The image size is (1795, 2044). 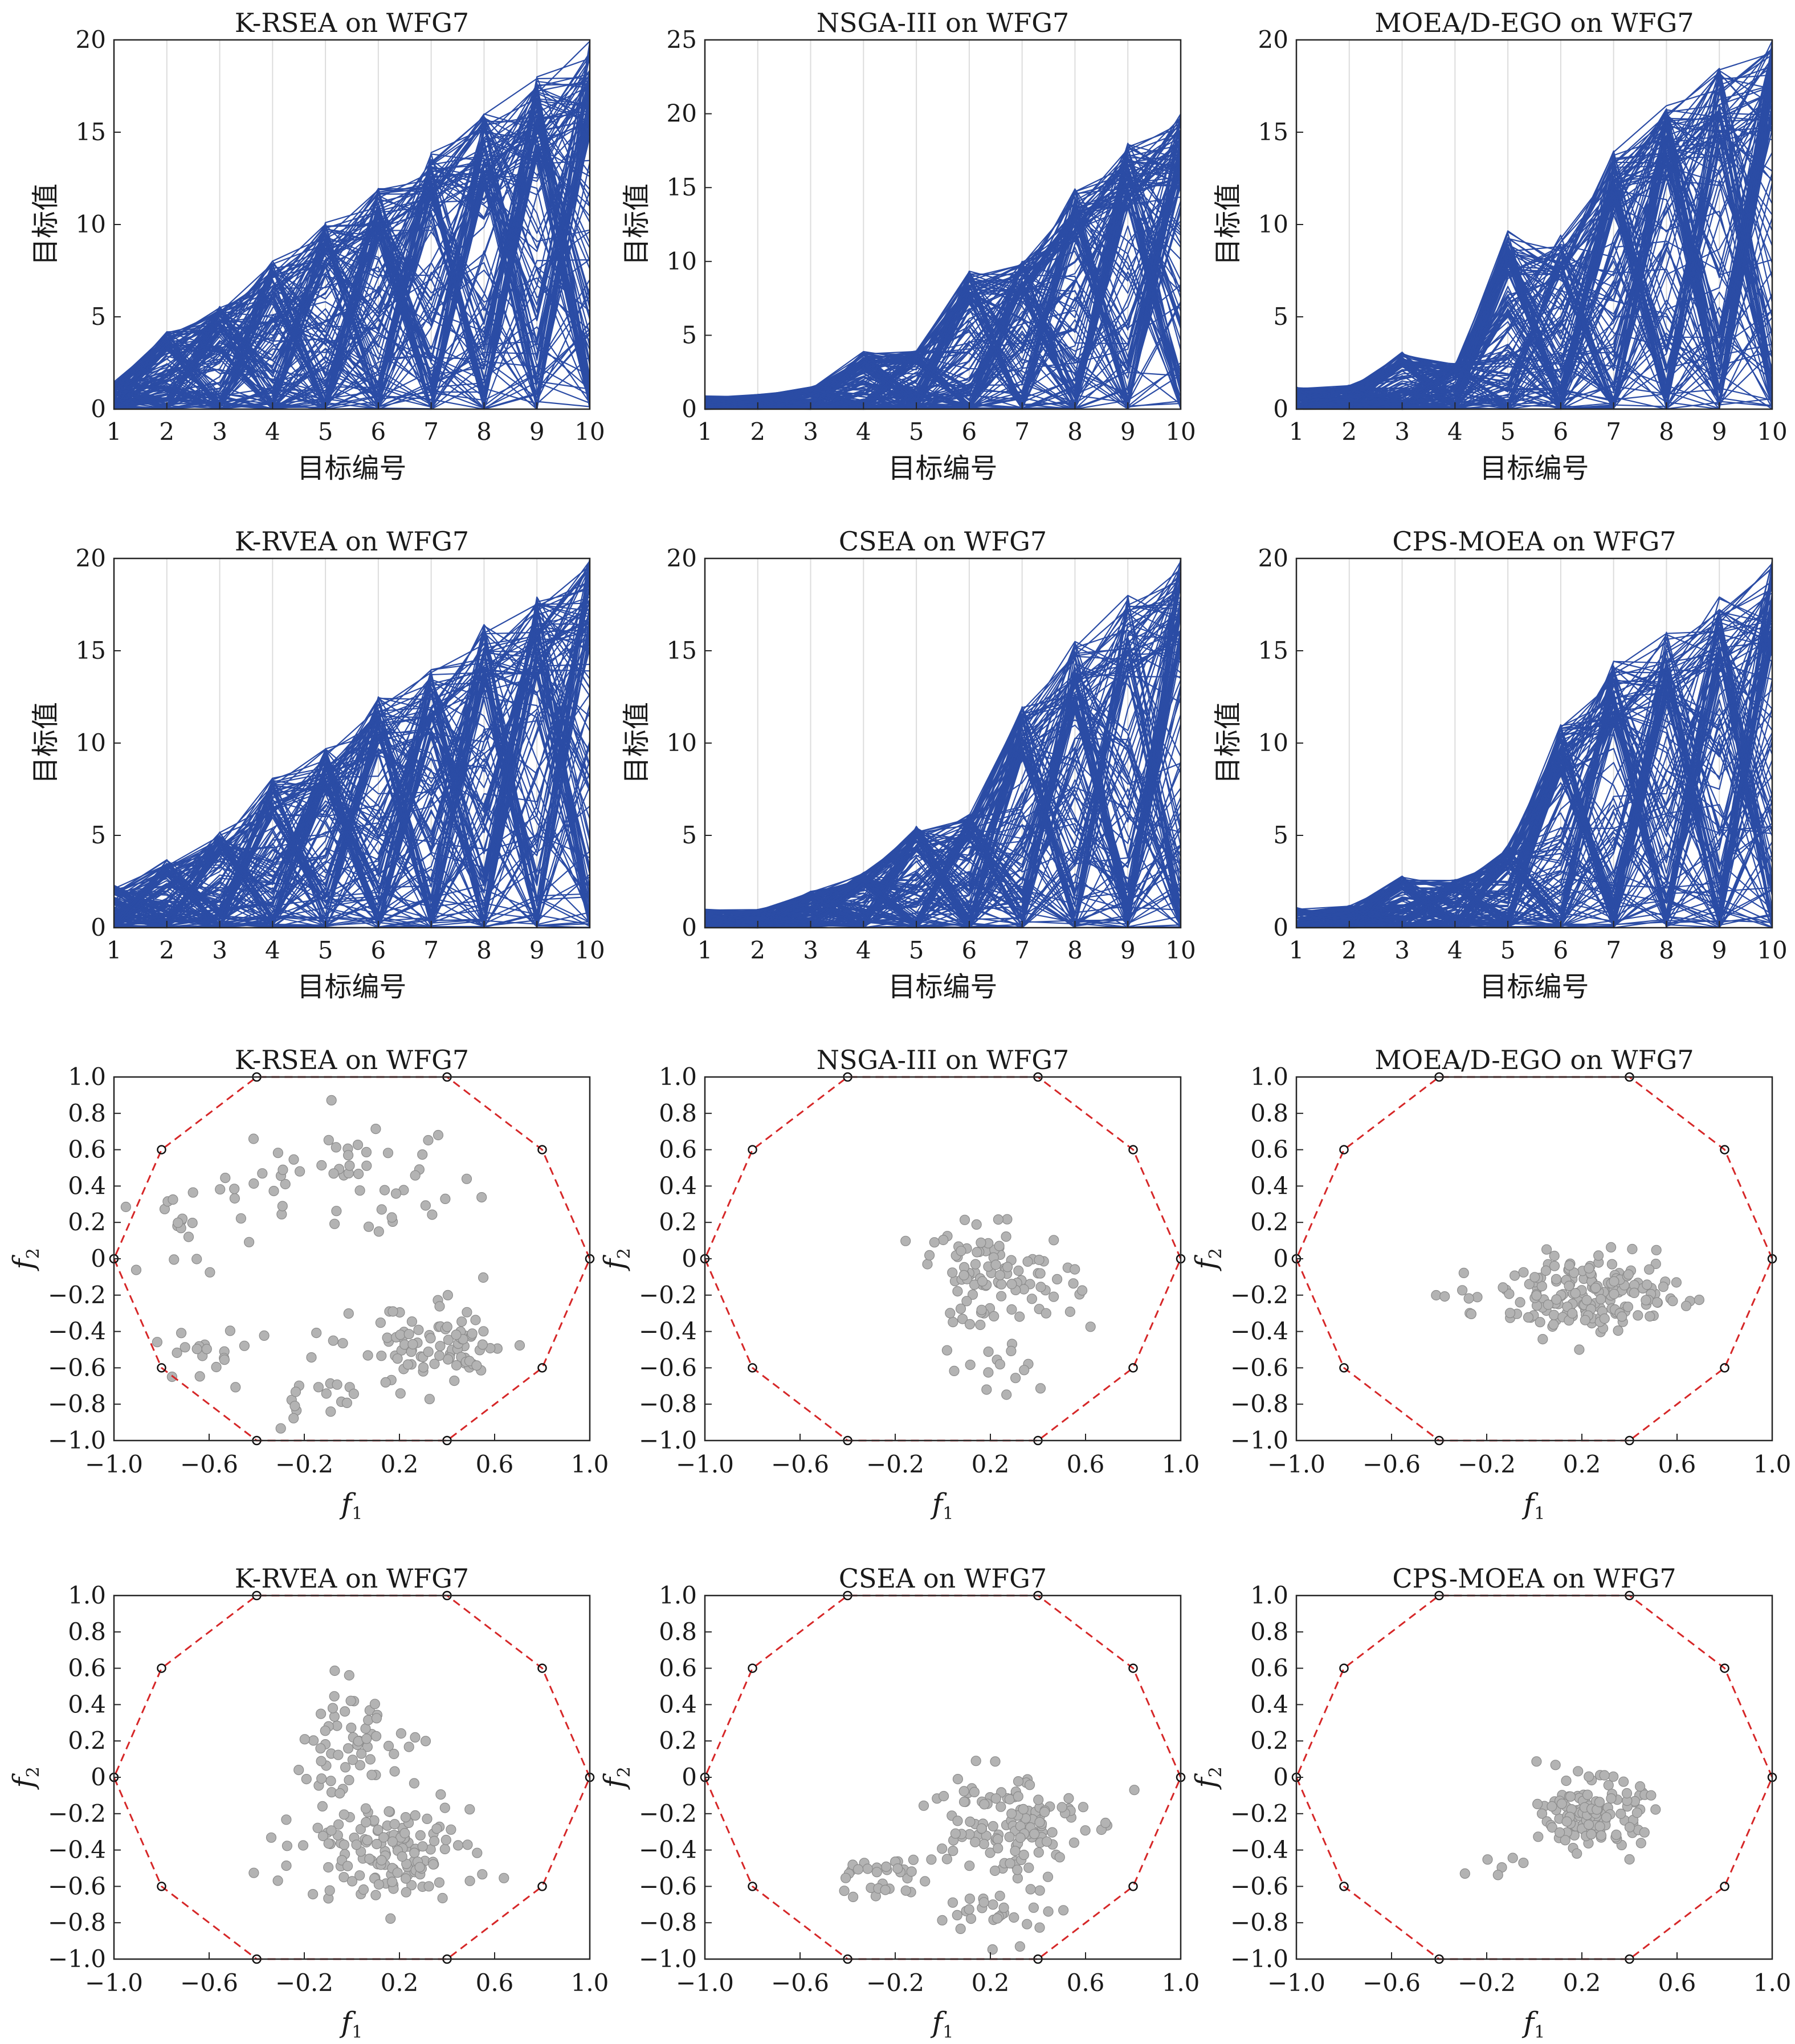 What do you see at coordinates (1534, 541) in the screenshot?
I see `panel-title: CPS-MOEA on WFG7` at bounding box center [1534, 541].